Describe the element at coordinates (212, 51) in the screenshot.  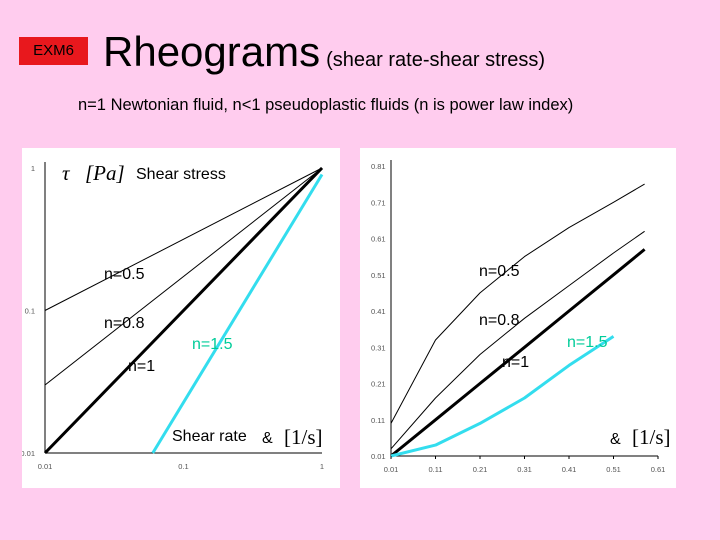
I see `title-main: Rheograms` at that location.